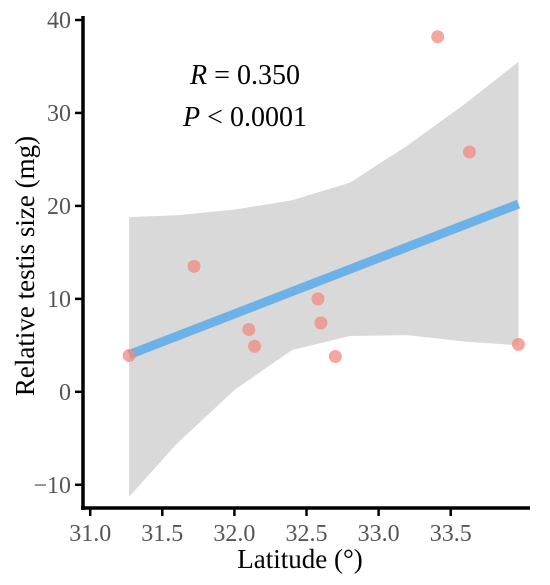 This screenshot has height=585, width=550. I want to click on x-tick-label: 32.5, so click(307, 534).